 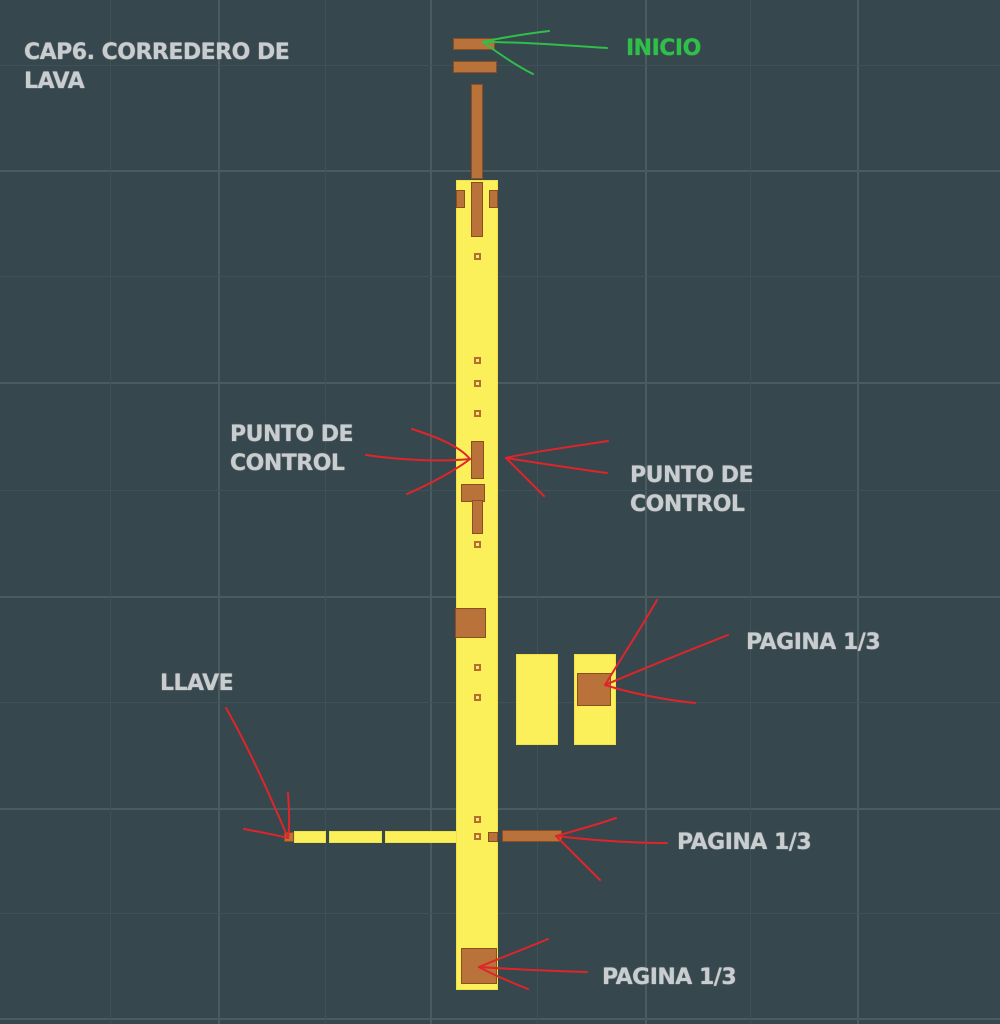 What do you see at coordinates (557, 468) in the screenshot?
I see `checkpoint-right-arrow` at bounding box center [557, 468].